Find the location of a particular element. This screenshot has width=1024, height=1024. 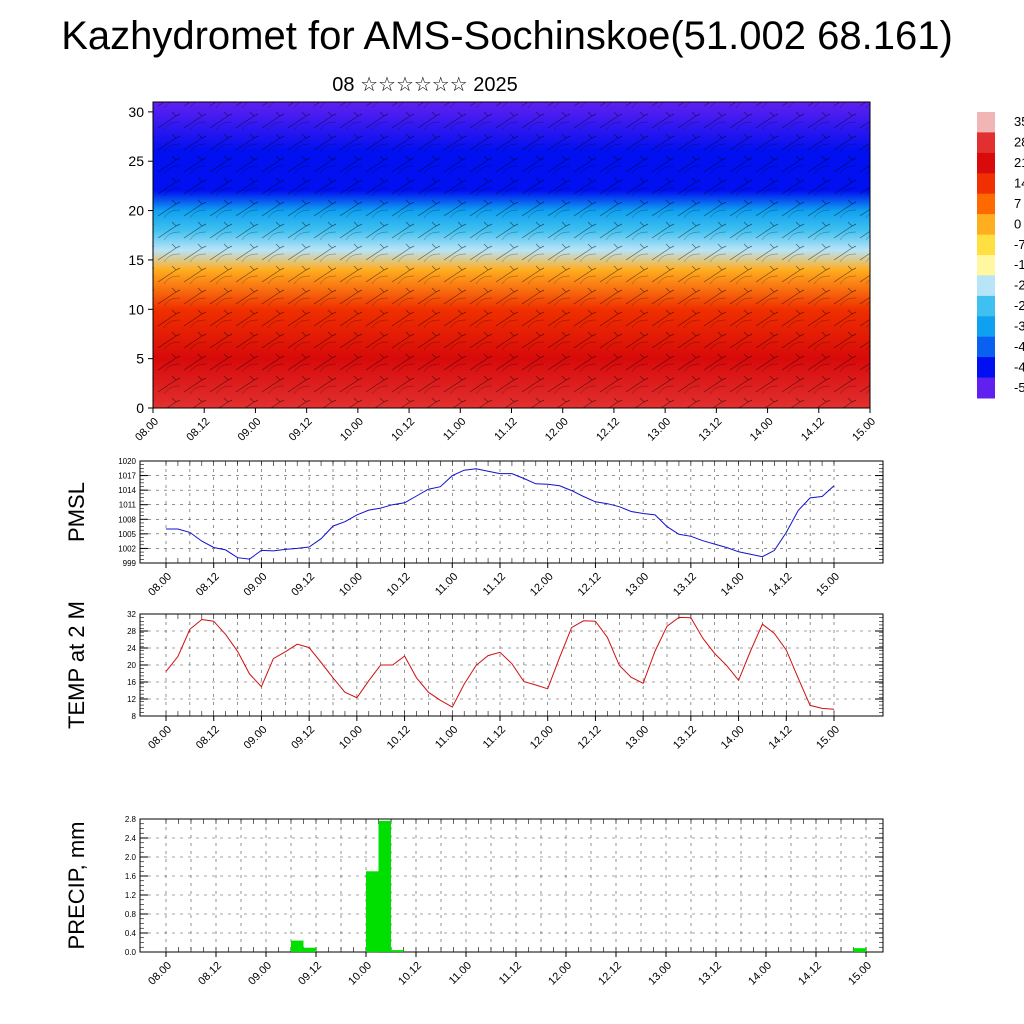

y-tick-label: 0.0 is located at coordinates (131, 952).